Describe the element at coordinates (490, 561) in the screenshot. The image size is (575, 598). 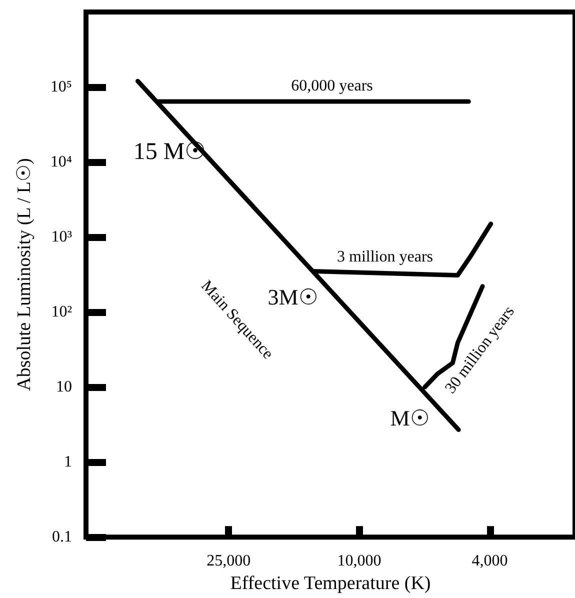
I see `x-tick-label: 4,000` at that location.